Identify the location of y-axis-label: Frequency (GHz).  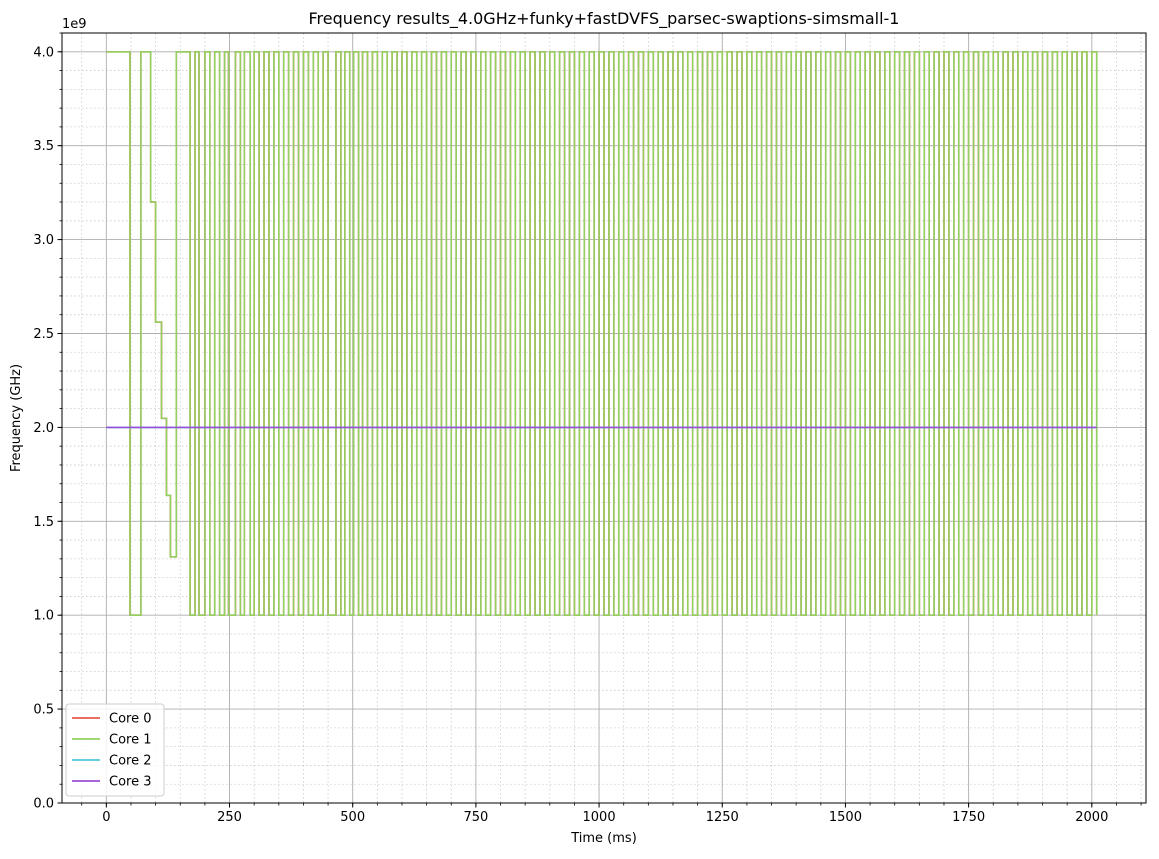
(16, 418).